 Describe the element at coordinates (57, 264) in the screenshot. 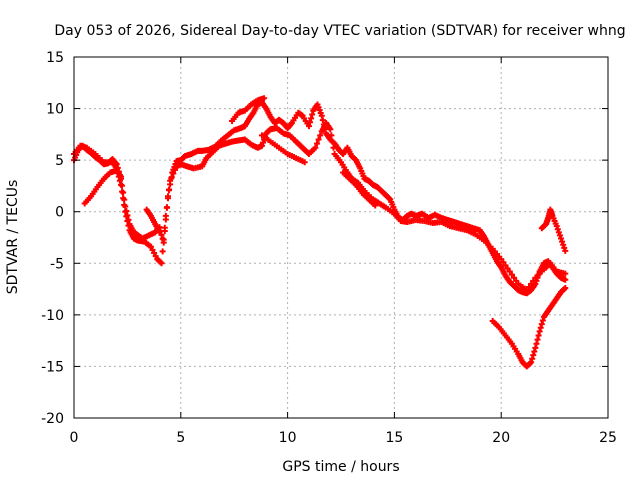

I see `y-tick-label: -5` at that location.